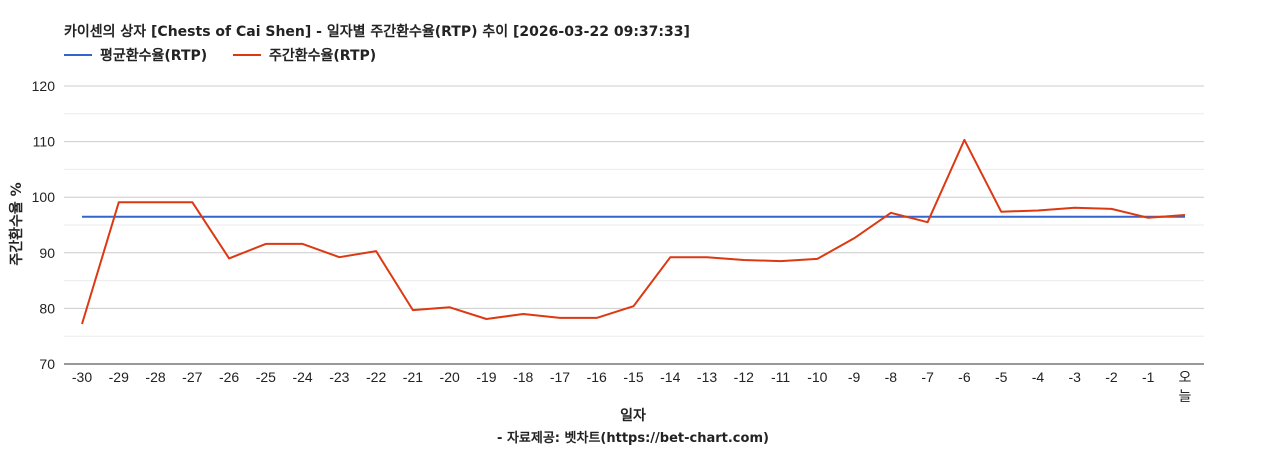 This screenshot has height=450, width=1268. I want to click on legend-label-weekly-rtp: 주간환수율(RTP), so click(322, 55).